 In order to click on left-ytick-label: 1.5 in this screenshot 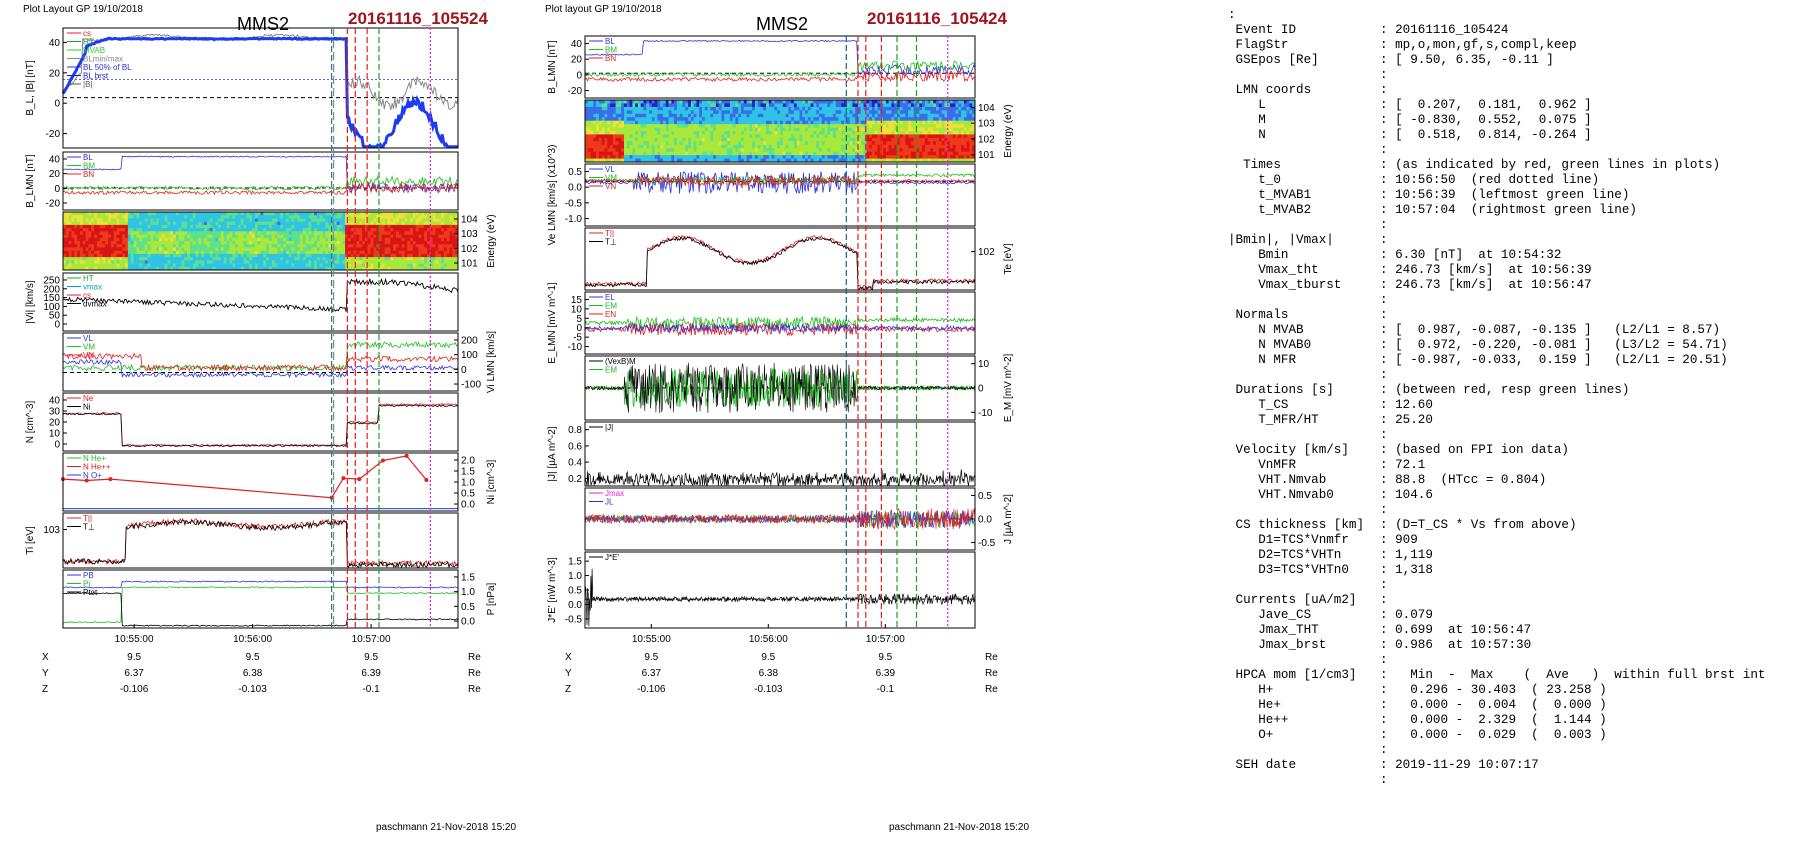, I will do `click(468, 577)`.